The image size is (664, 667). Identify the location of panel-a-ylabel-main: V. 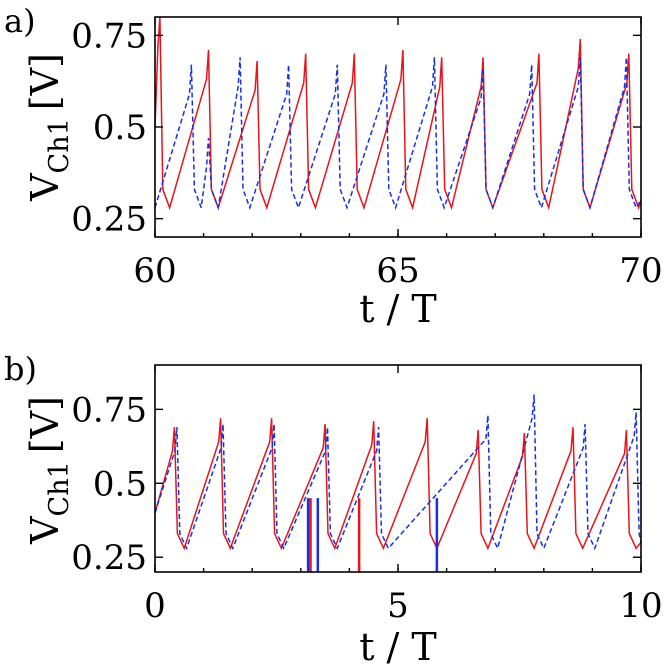
(45, 187).